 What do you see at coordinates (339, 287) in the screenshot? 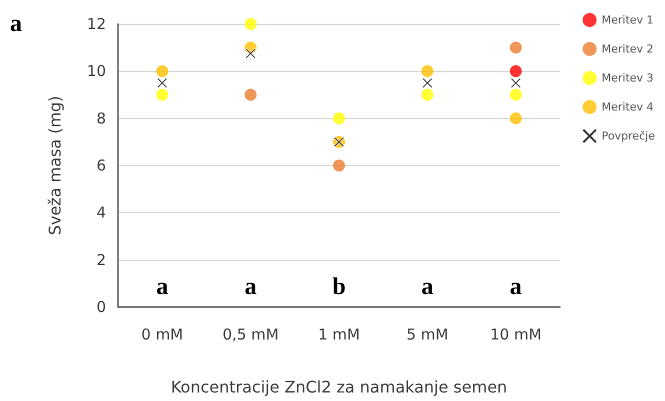
I see `annotation: b` at bounding box center [339, 287].